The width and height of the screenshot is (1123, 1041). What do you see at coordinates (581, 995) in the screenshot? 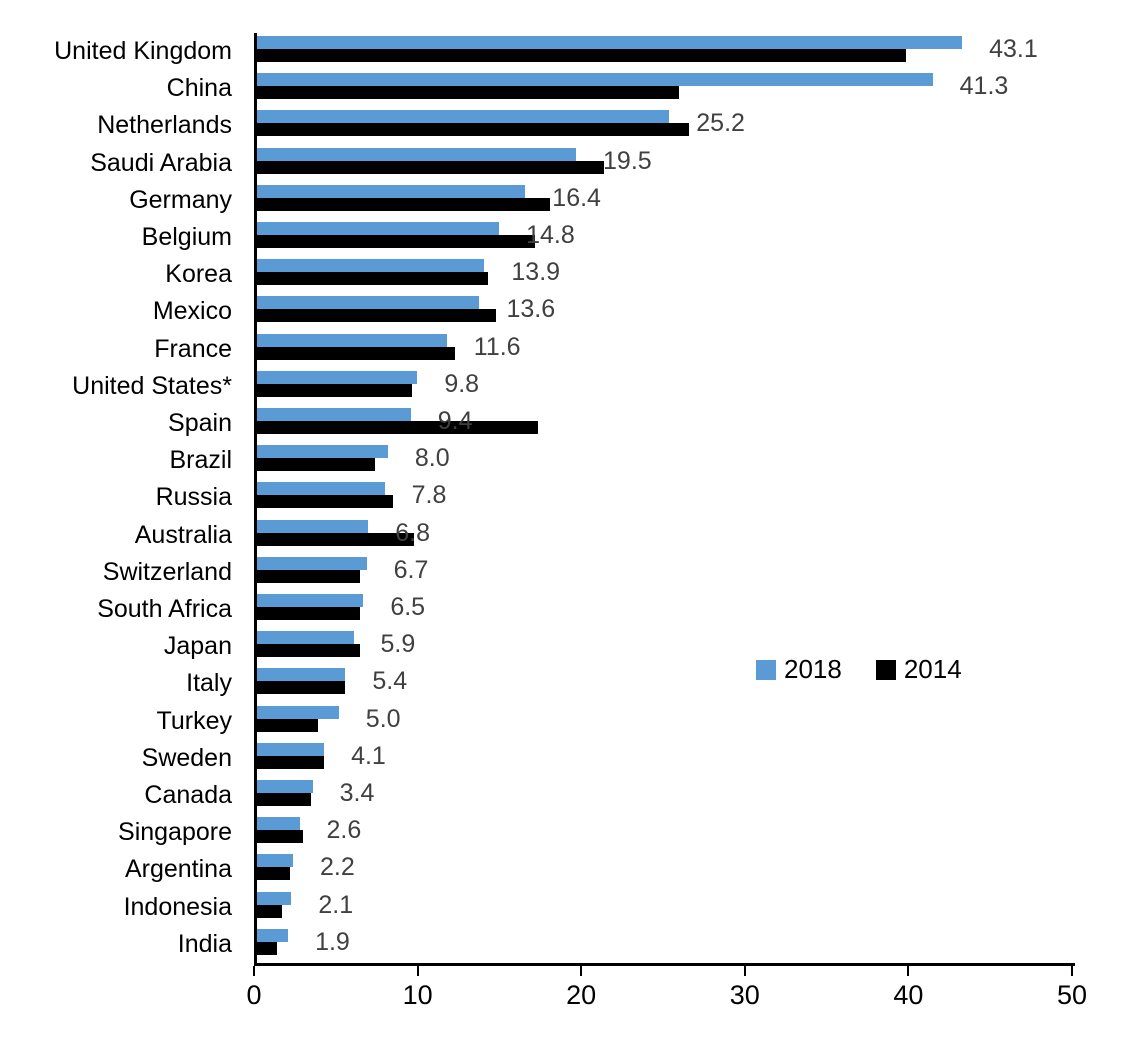
I see `x-axis-tick-label: 20` at bounding box center [581, 995].